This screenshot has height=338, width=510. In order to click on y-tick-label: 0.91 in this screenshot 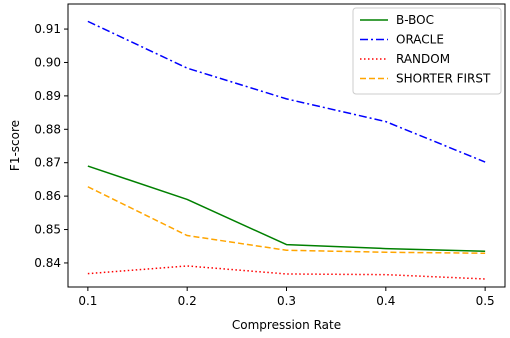, I will do `click(47, 29)`.